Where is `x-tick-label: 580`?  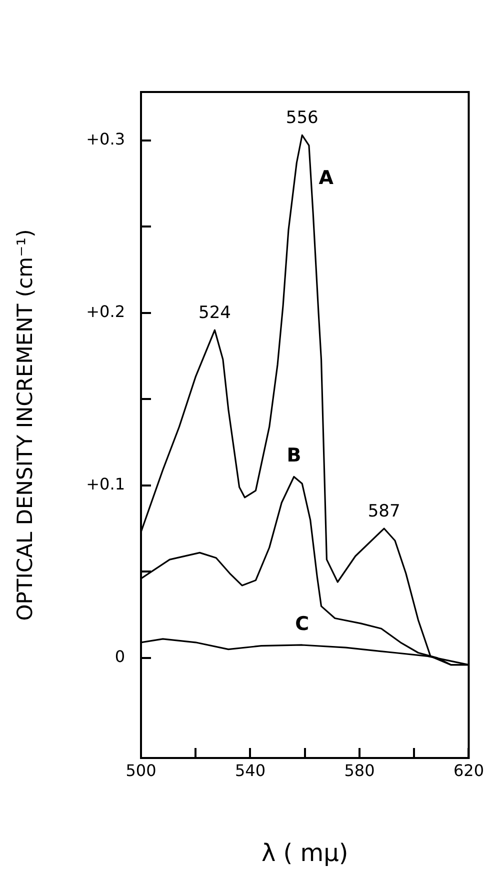
x-tick-label: 580 is located at coordinates (359, 770).